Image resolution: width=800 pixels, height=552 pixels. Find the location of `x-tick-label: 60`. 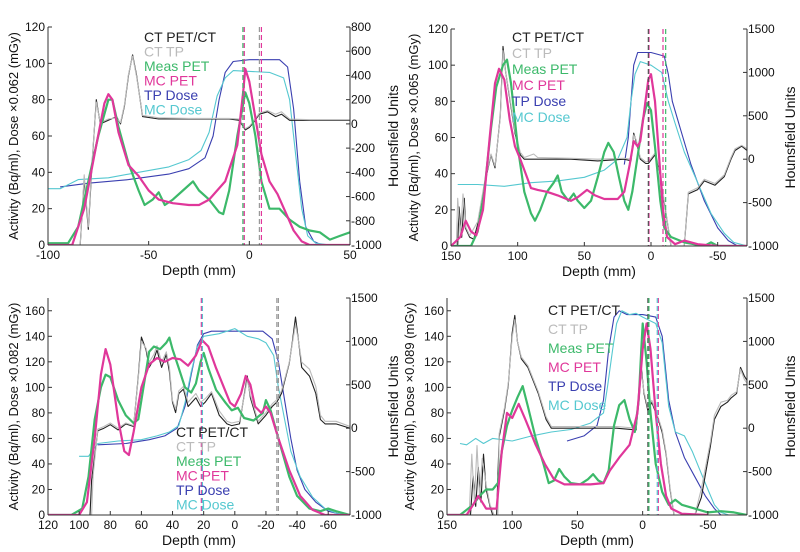

x-tick-label: 60 is located at coordinates (142, 525).